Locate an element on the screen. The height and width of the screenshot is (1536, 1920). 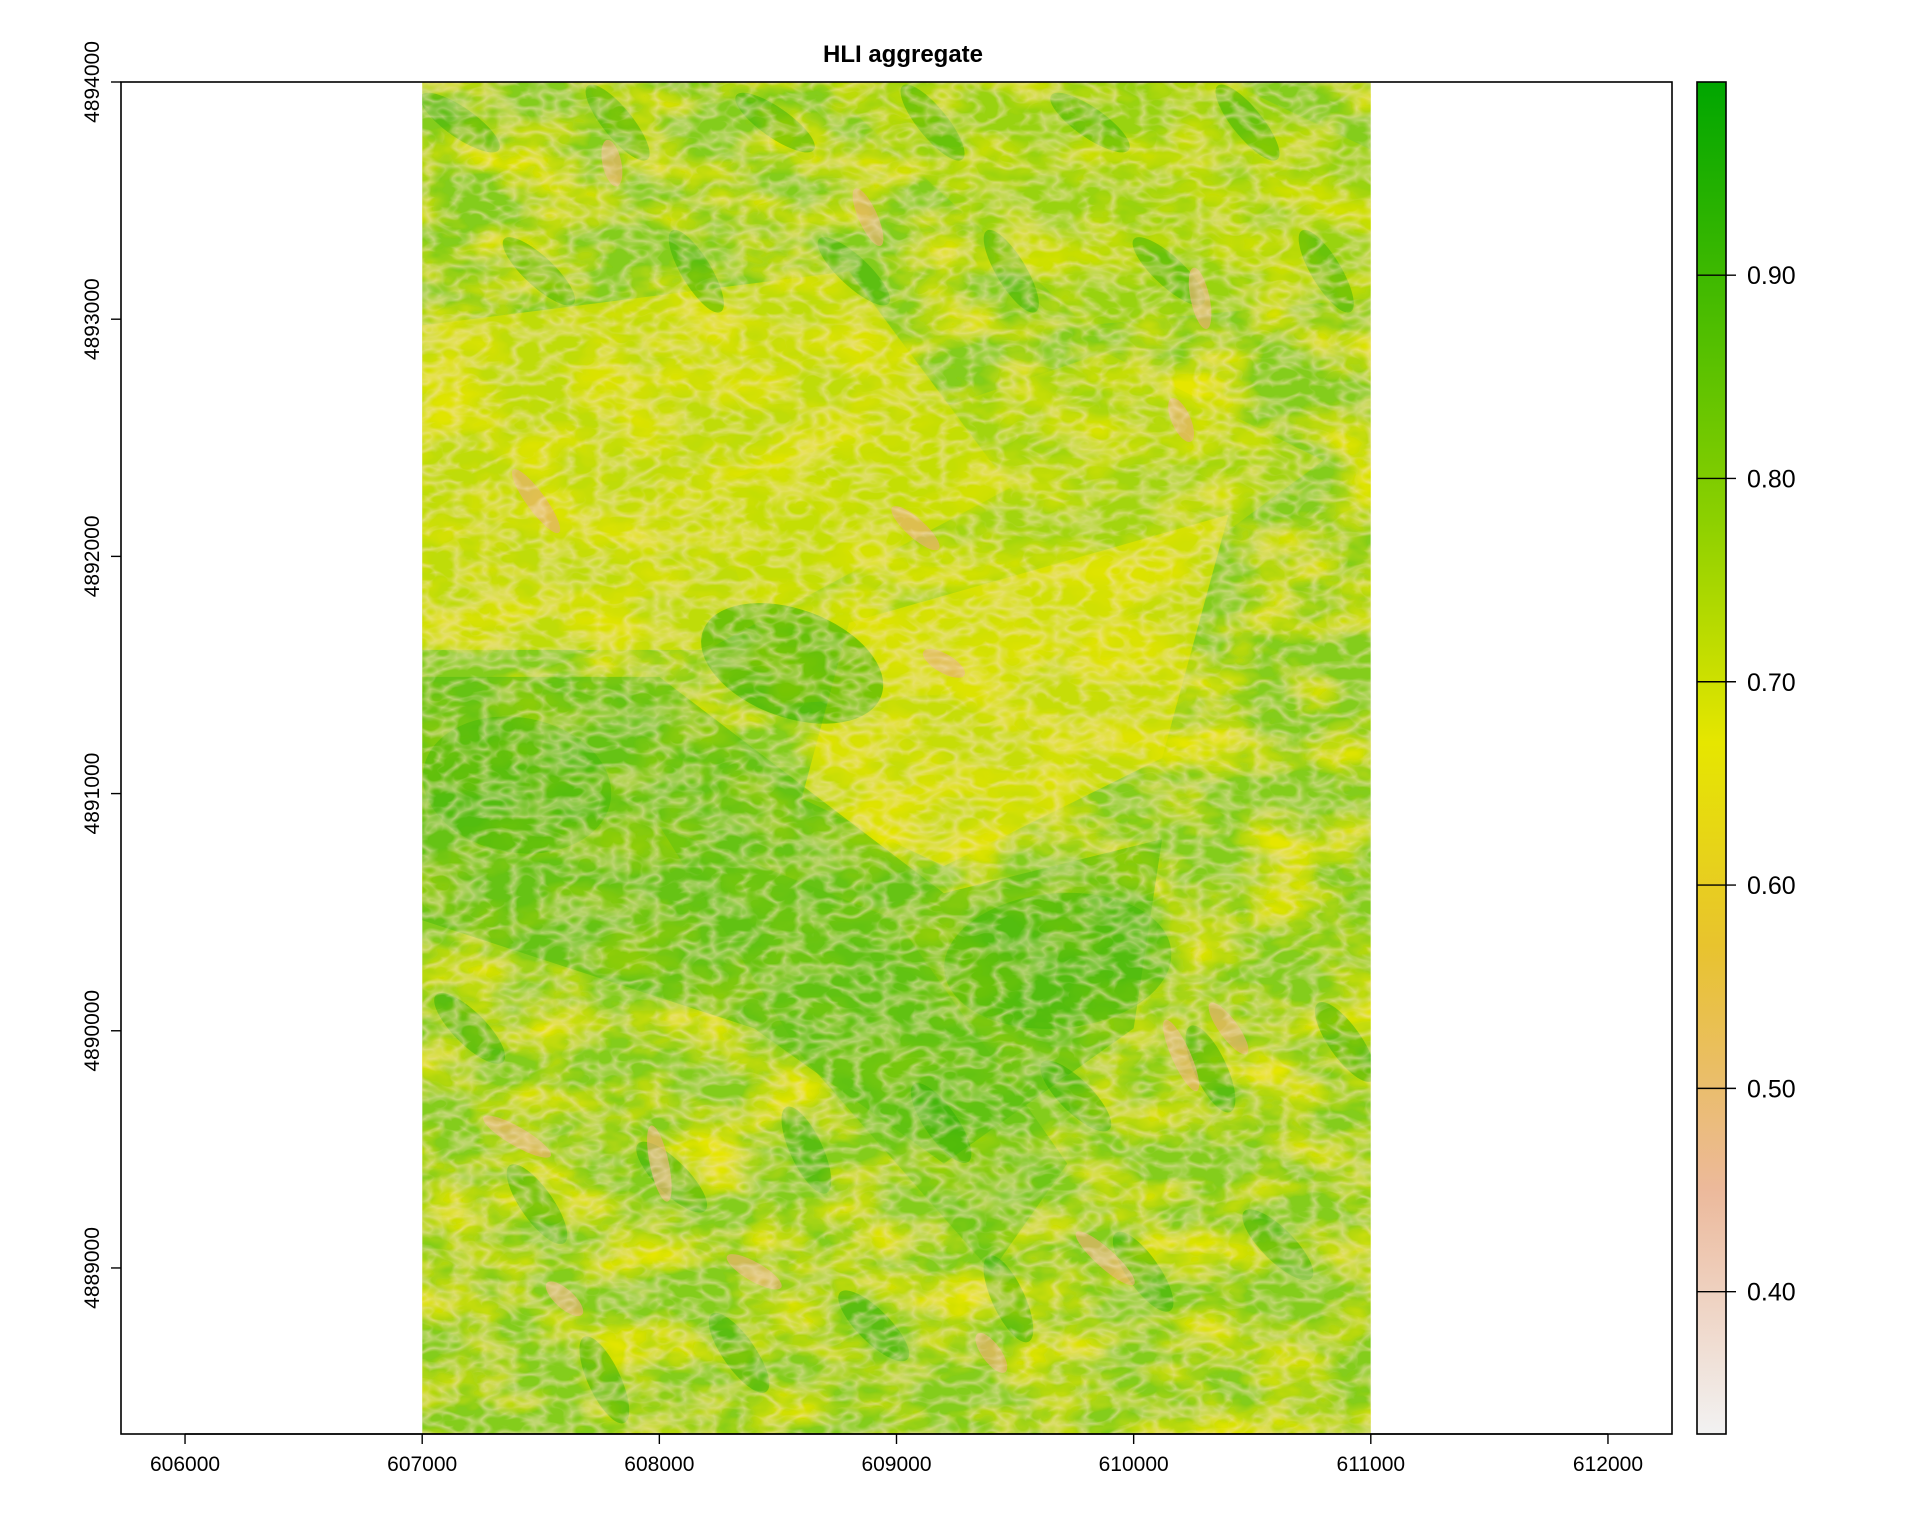
x-tick-label: 608000 is located at coordinates (659, 1464).